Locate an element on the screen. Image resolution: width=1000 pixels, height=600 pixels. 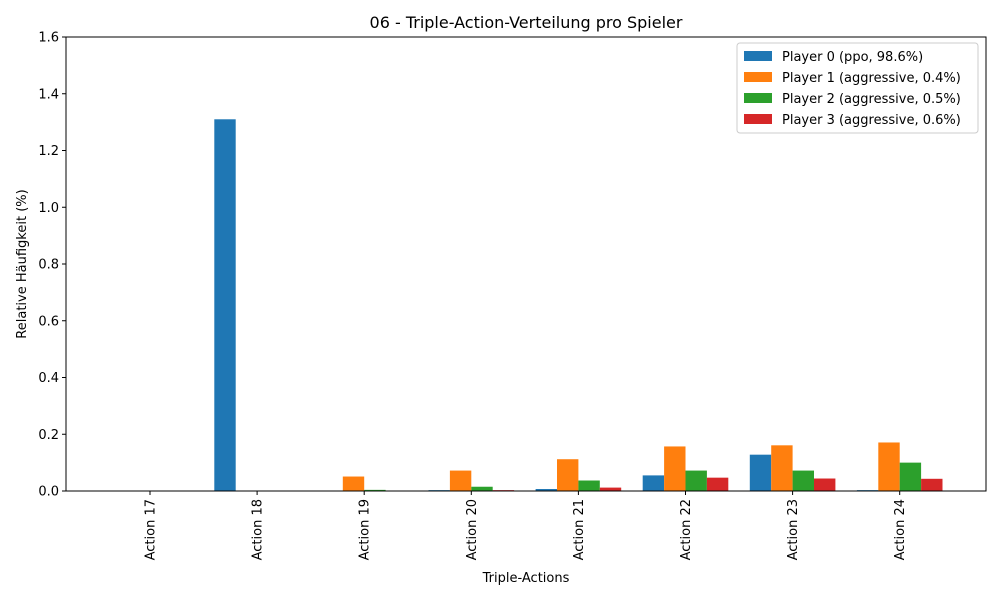
x-tick-label: Action 23 is located at coordinates (793, 529).